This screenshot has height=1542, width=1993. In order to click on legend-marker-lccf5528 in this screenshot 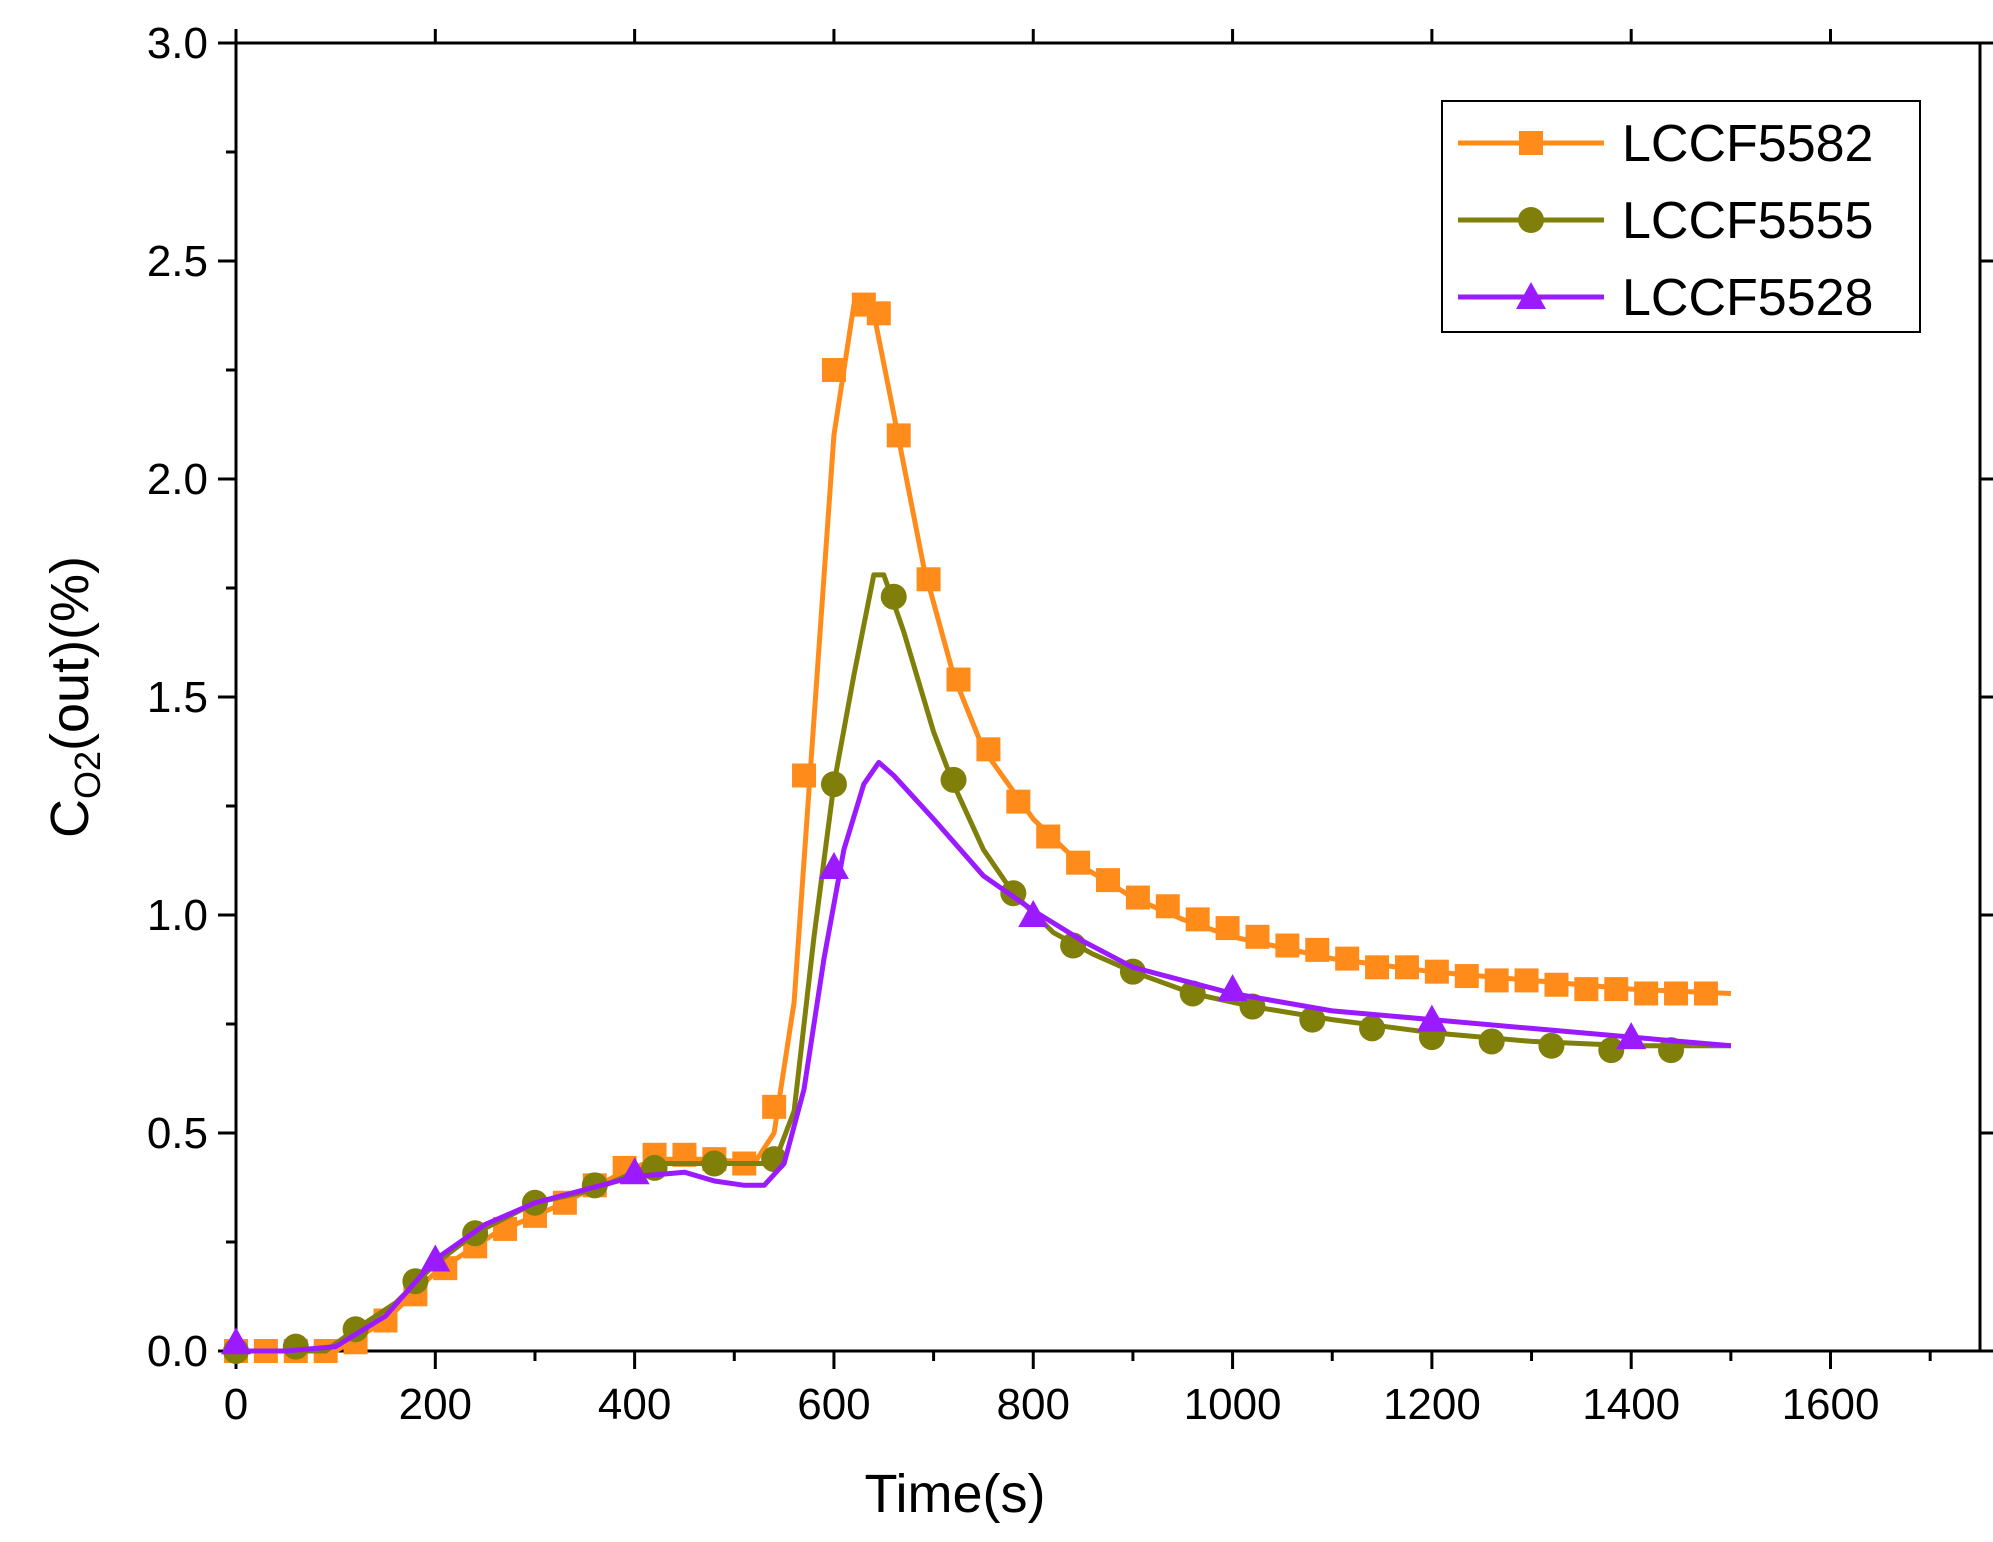, I will do `click(1531, 295)`.